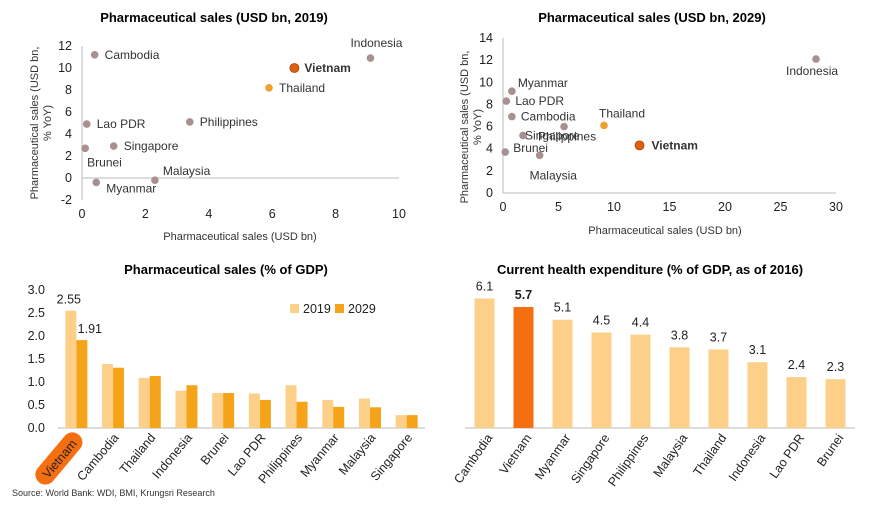  I want to click on x-tick-label-group: Philippines, so click(628, 459).